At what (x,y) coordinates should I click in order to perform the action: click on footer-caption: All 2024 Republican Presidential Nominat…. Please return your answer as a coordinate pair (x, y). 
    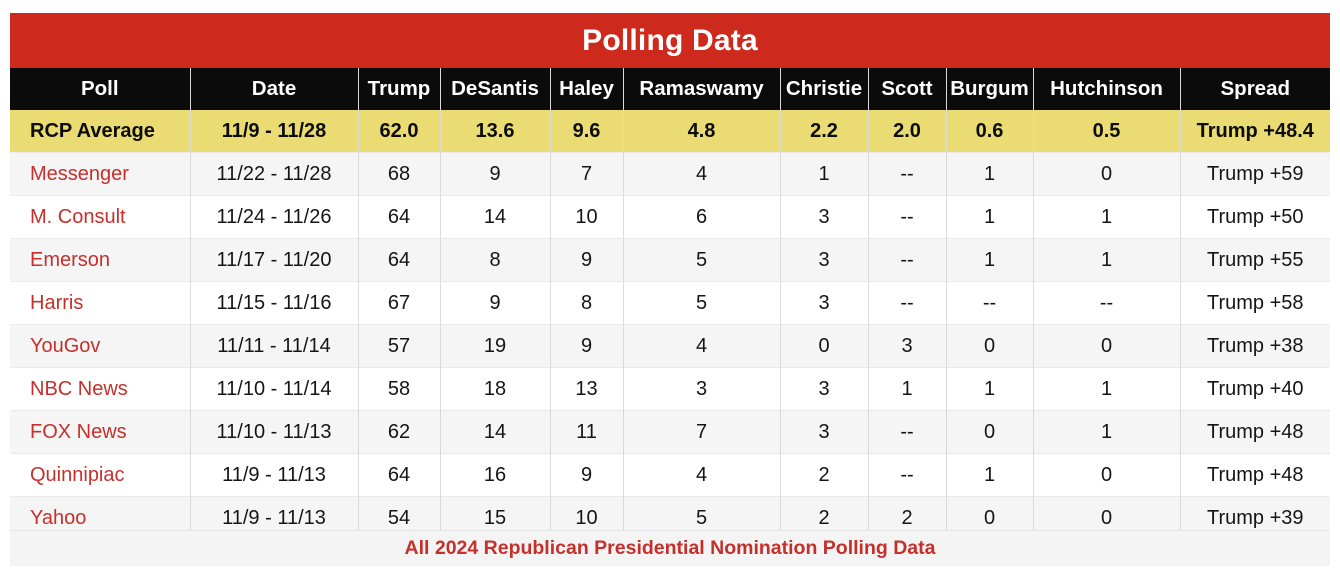
    Looking at the image, I should click on (670, 548).